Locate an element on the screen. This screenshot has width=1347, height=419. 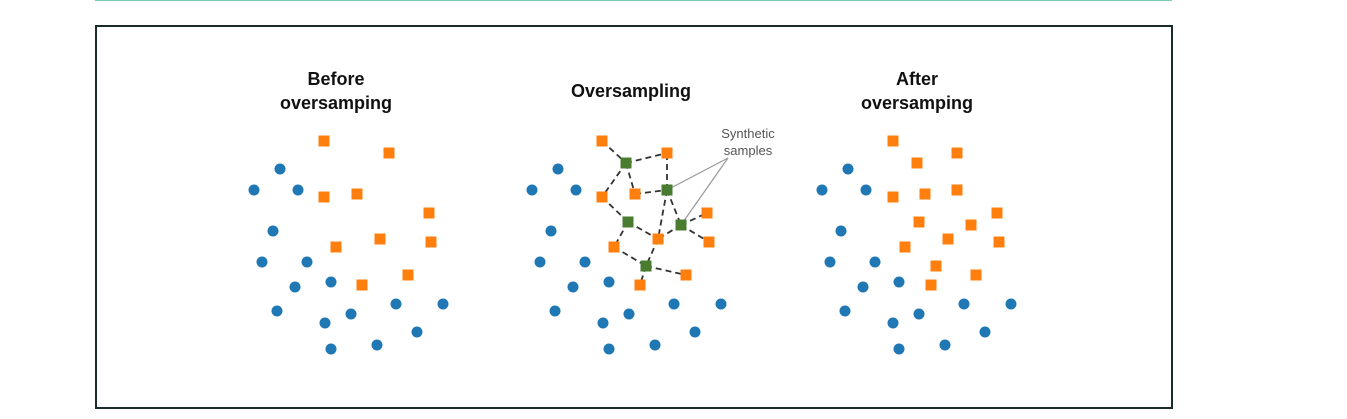
before-title-line2: oversamping is located at coordinates (336, 103).